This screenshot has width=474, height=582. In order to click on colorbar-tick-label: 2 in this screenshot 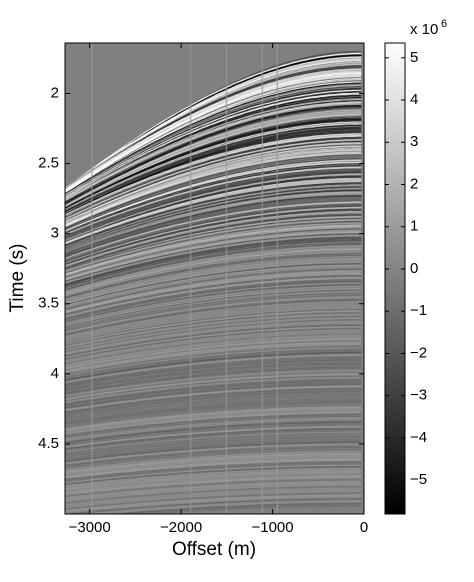, I will do `click(414, 183)`.